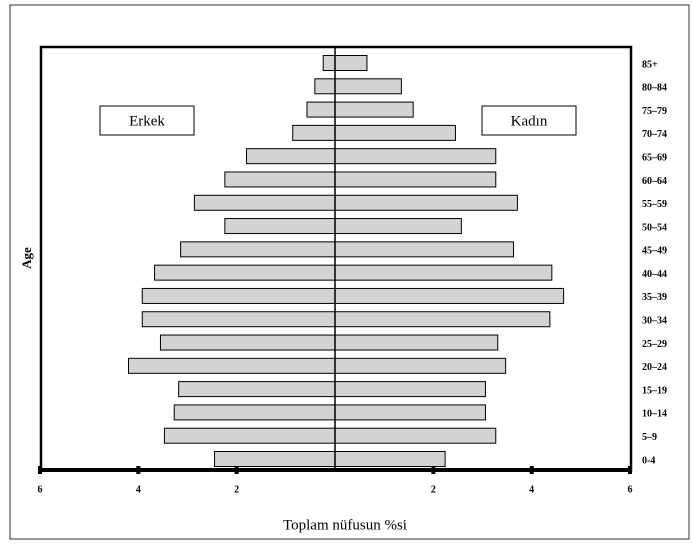  I want to click on y-axis-label: Age, so click(26, 258).